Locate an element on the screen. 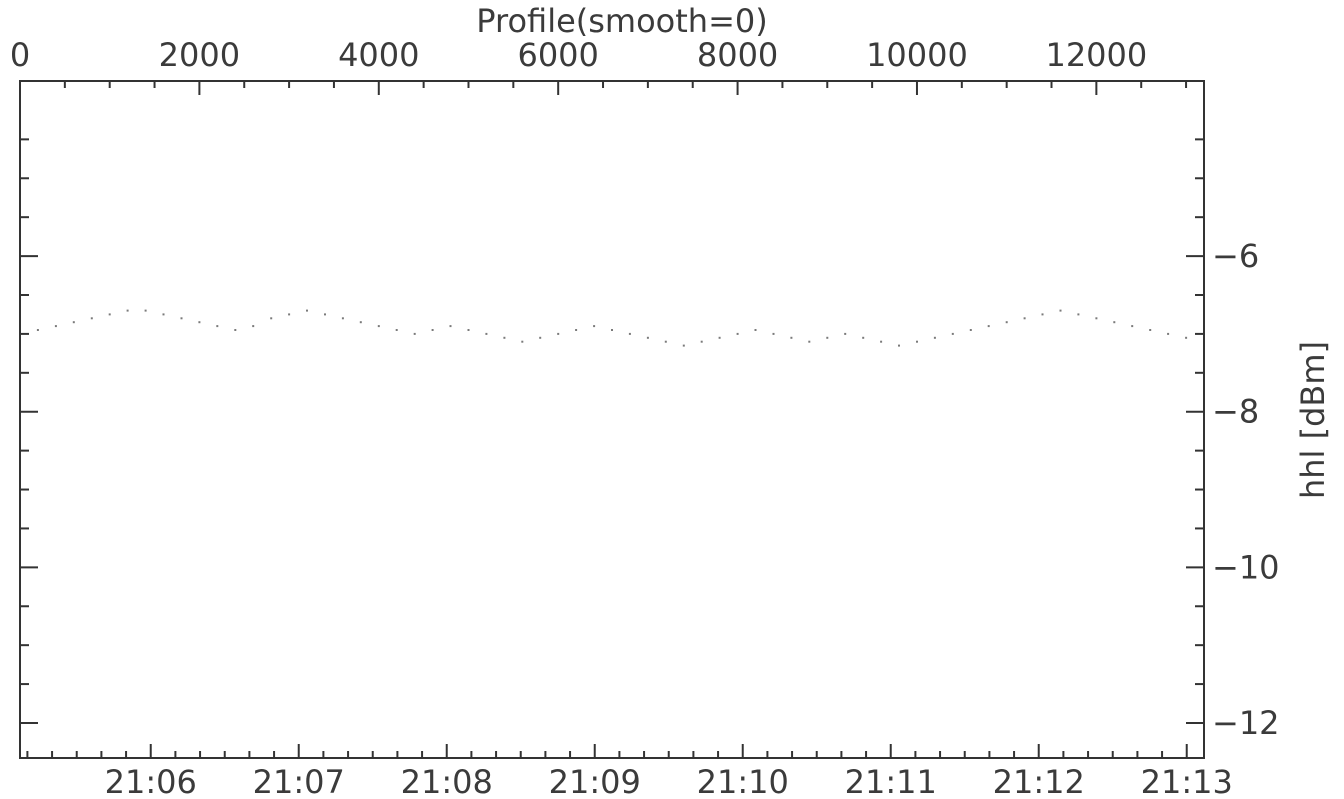 The width and height of the screenshot is (1344, 799). chart-title: Profile(smooth=0) is located at coordinates (621, 21).